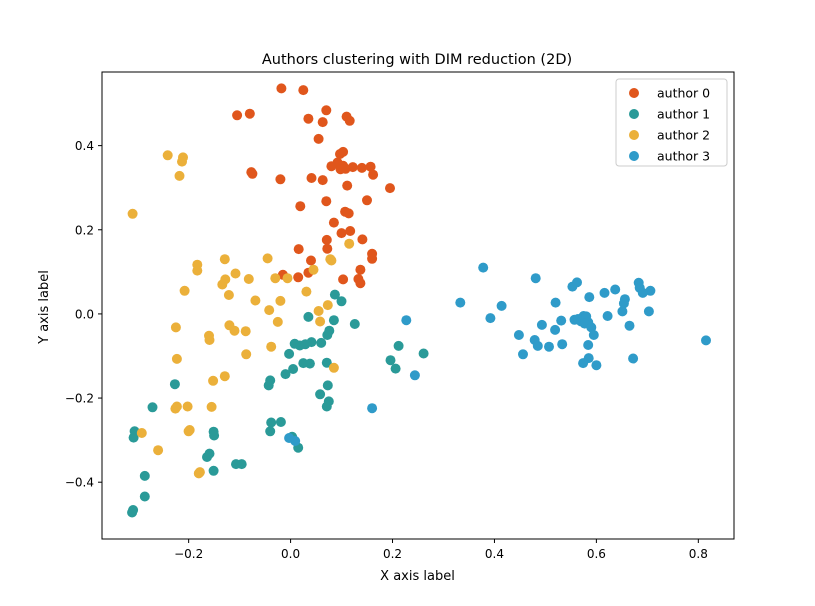 This screenshot has height=606, width=815. What do you see at coordinates (683, 93) in the screenshot?
I see `legend-label: author 0` at bounding box center [683, 93].